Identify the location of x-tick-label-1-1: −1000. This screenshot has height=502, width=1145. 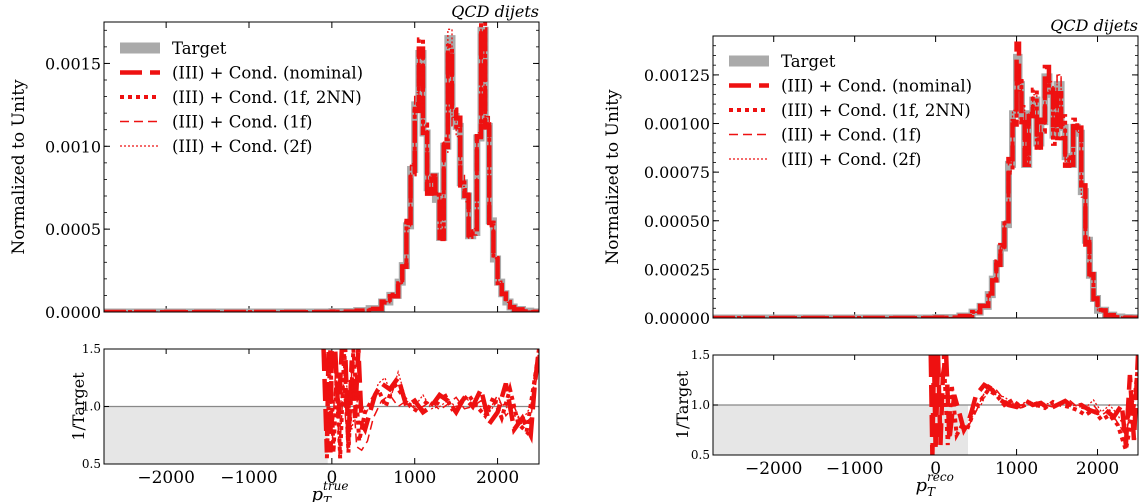
(855, 469).